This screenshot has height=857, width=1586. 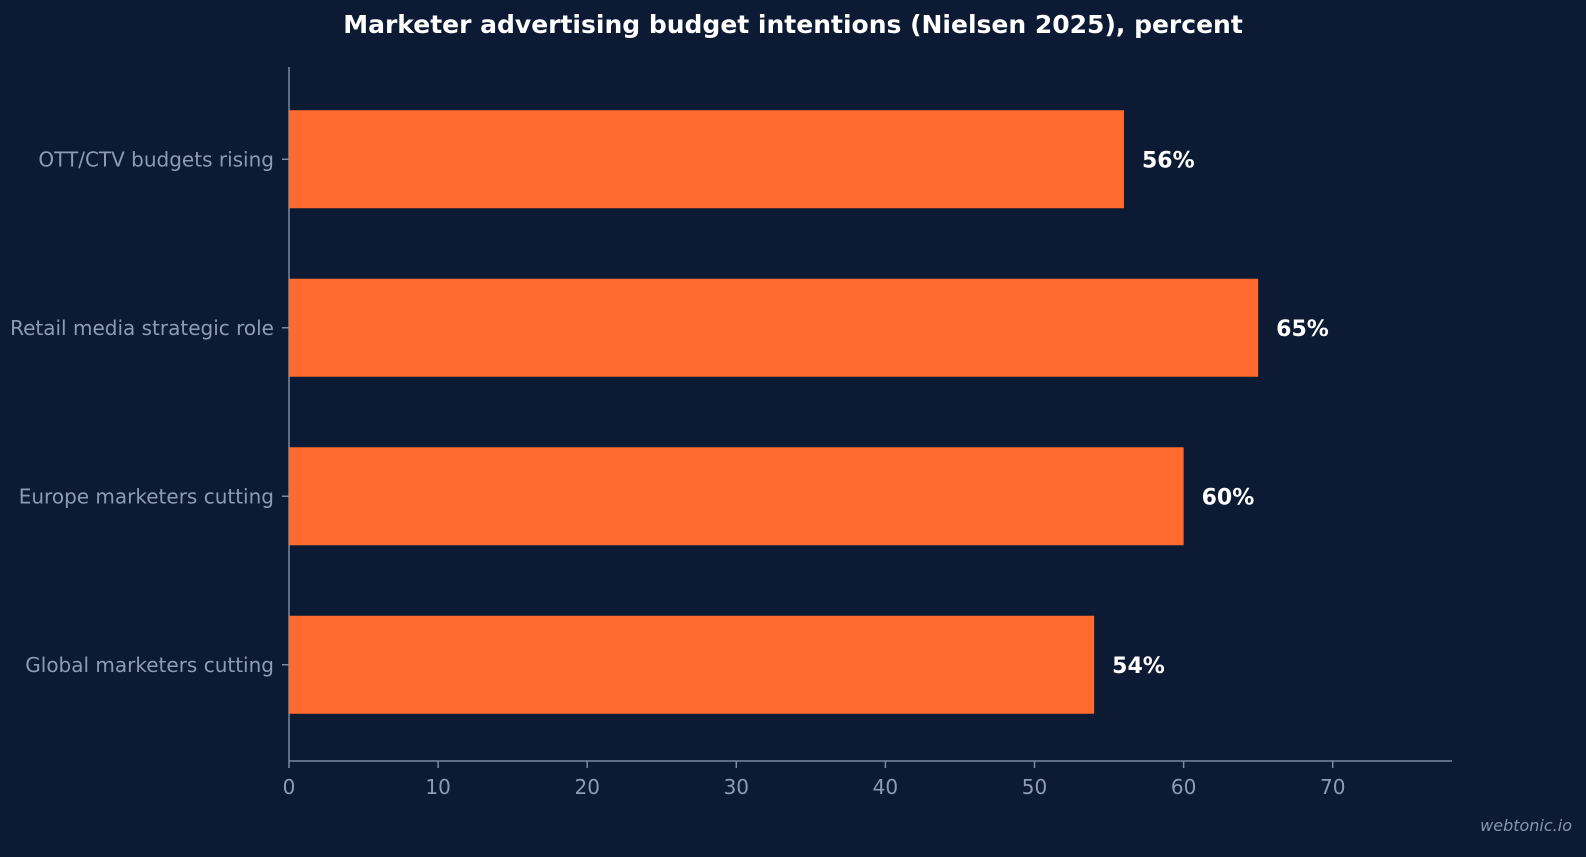 What do you see at coordinates (1332, 787) in the screenshot?
I see `x-tick-label: 70` at bounding box center [1332, 787].